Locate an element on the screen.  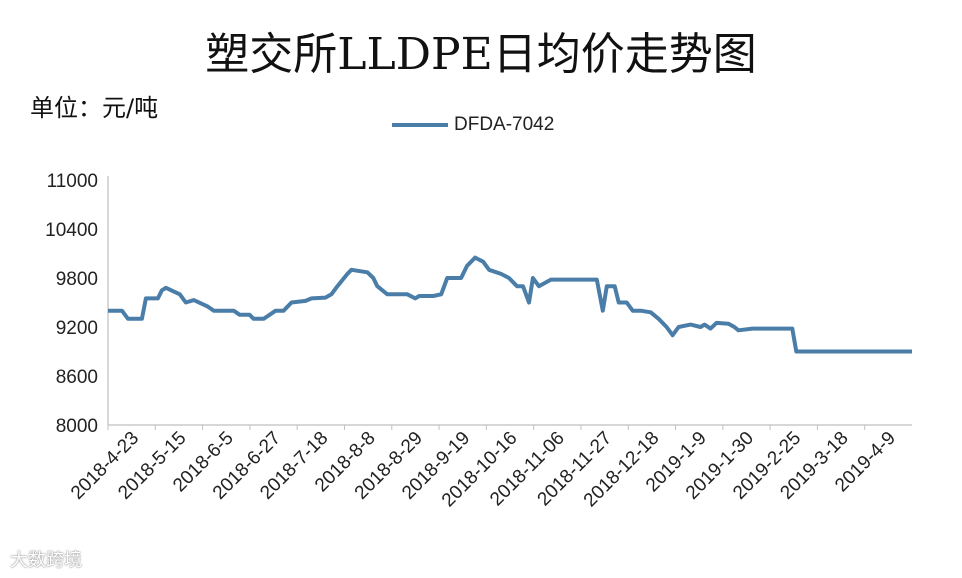
y-tick-label: 11000 is located at coordinates (72, 181).